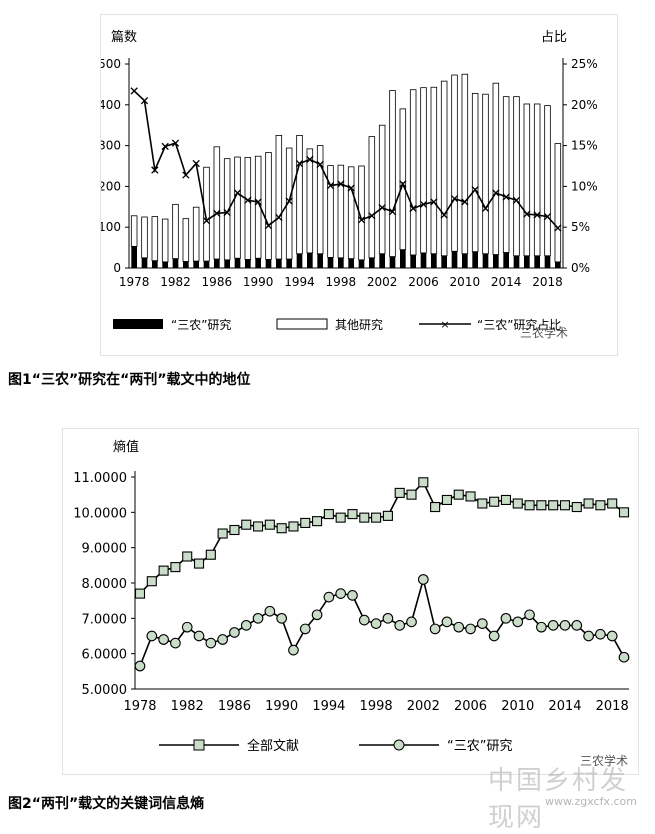  I want to click on ratio-point-2011, so click(475, 190).